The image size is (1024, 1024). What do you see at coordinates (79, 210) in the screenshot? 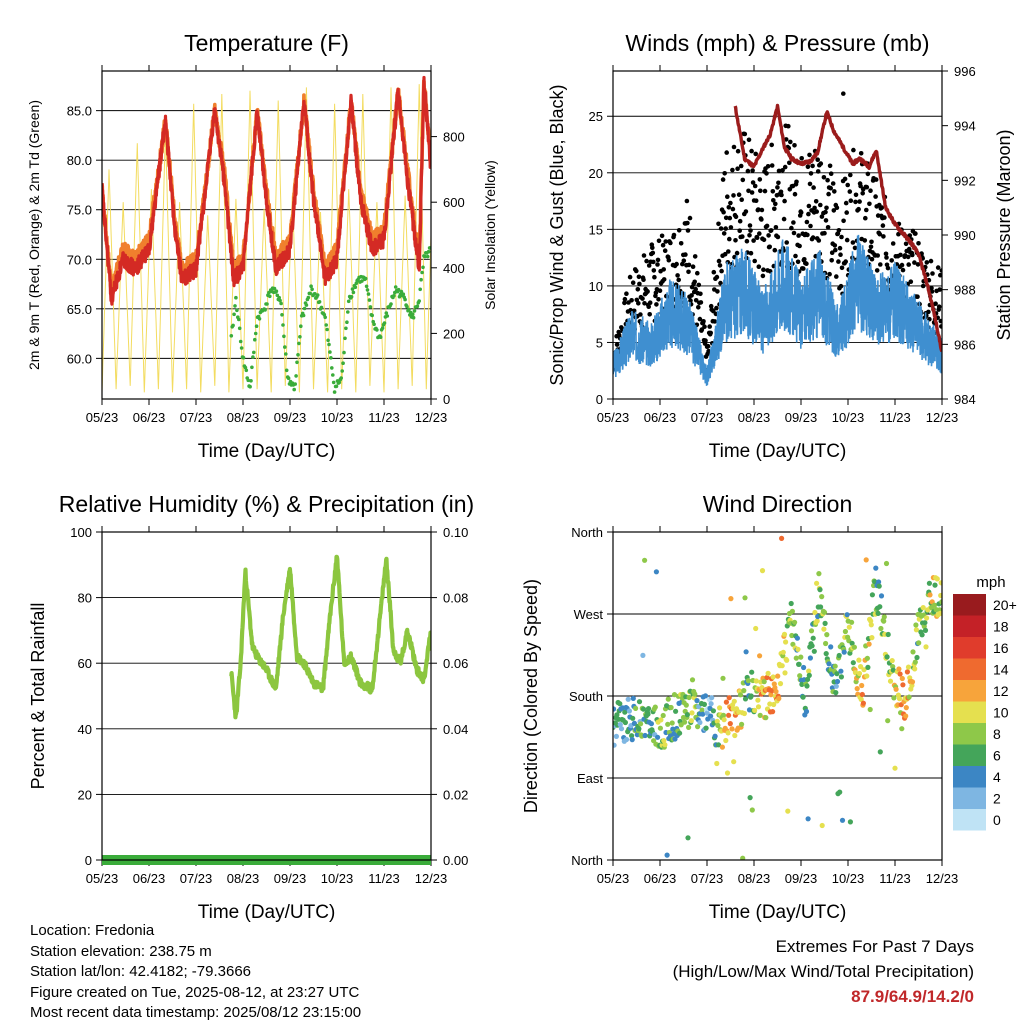
I see `y-tick-label: 75.0` at bounding box center [79, 210].